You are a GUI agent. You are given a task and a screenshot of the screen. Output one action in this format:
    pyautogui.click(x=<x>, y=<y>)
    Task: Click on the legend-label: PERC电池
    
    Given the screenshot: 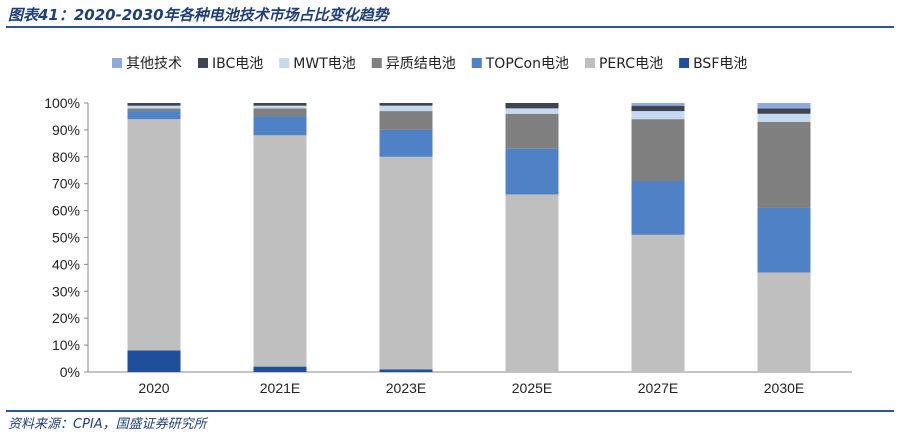 What is the action you would take?
    pyautogui.click(x=631, y=64)
    